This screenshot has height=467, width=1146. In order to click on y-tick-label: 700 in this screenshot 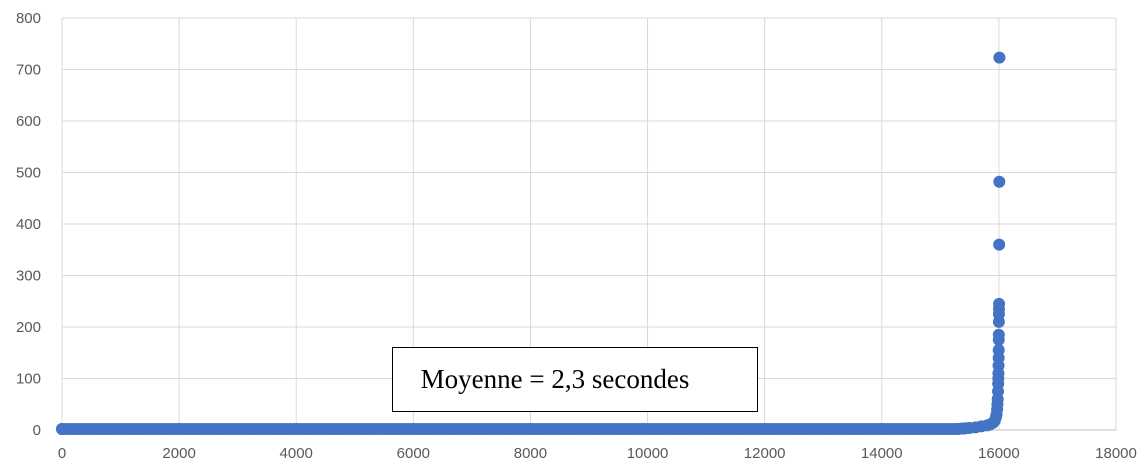, I will do `click(28, 70)`.